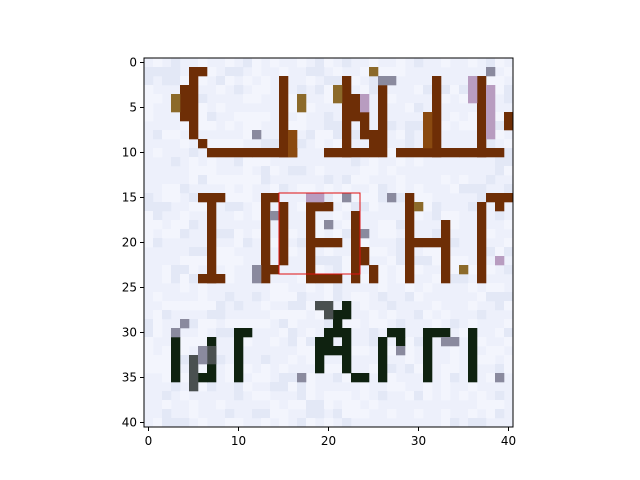 The width and height of the screenshot is (640, 480). I want to click on x-tick-label: 20, so click(328, 441).